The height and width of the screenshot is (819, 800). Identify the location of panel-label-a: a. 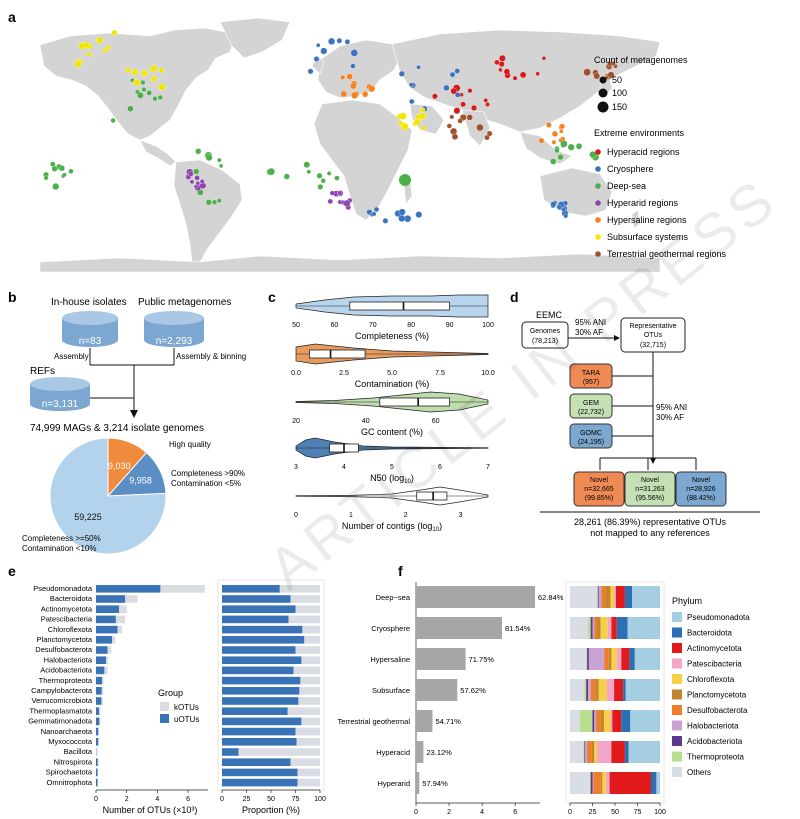
(12, 17).